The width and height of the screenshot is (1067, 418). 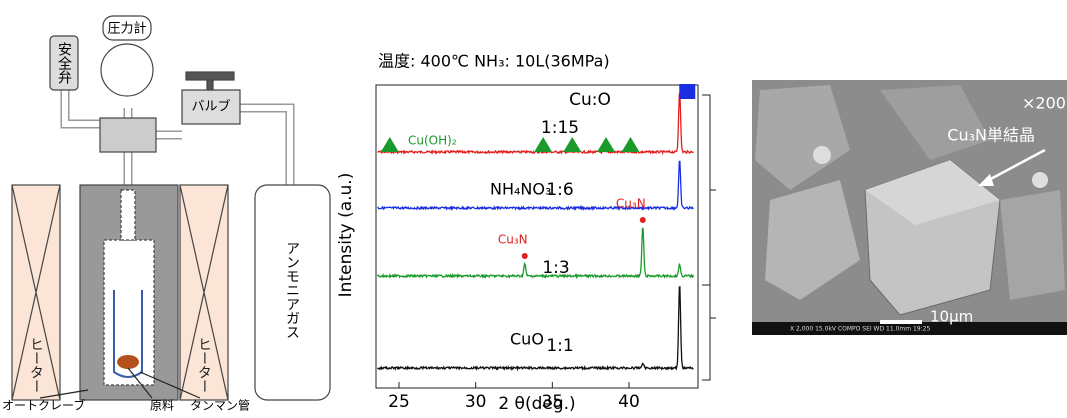 I want to click on crystal-label: Cu₃N単結晶, so click(x=991, y=135).